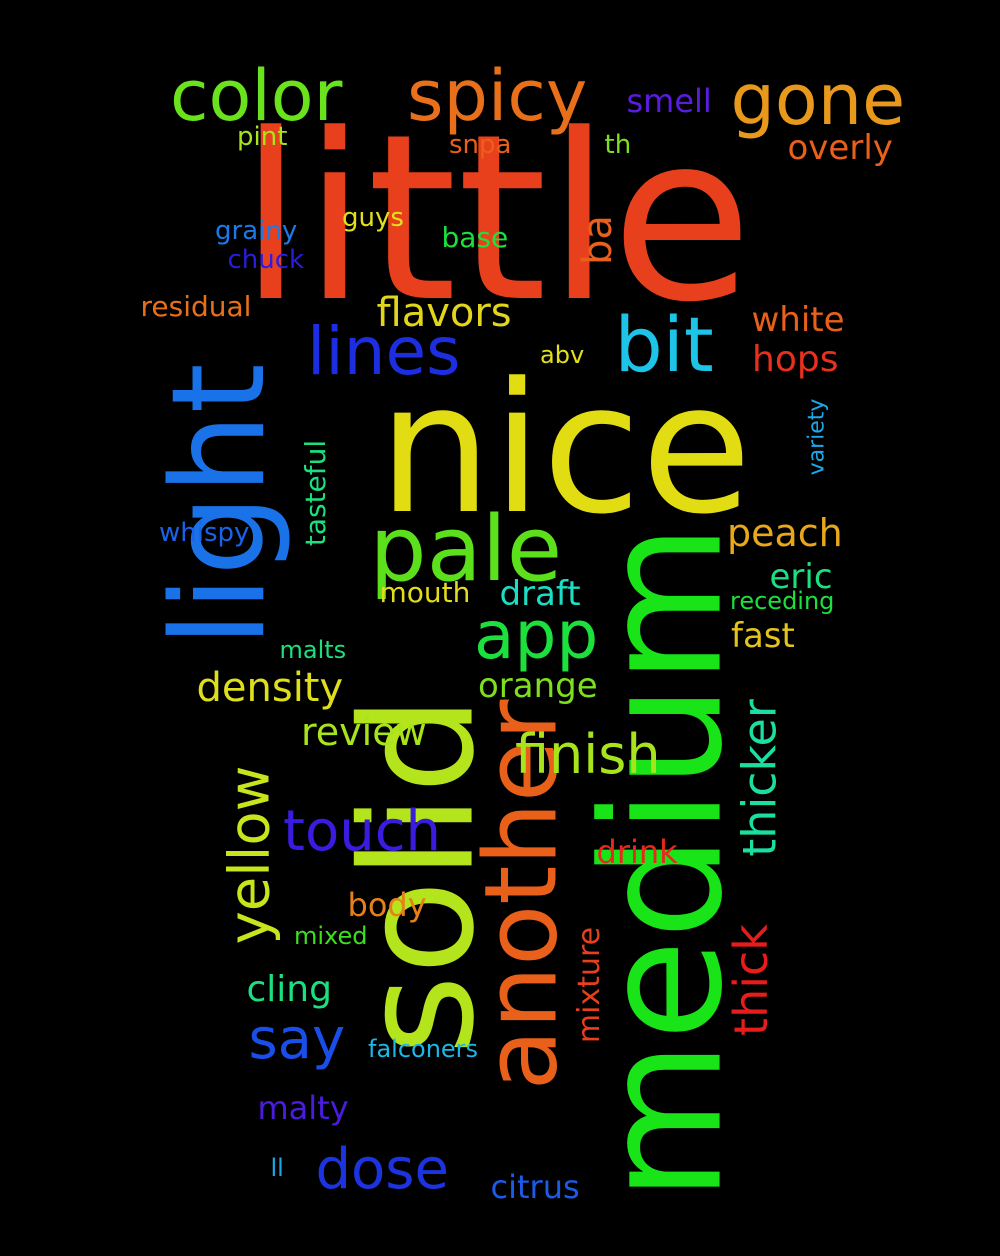 The height and width of the screenshot is (1256, 1000). What do you see at coordinates (331, 936) in the screenshot?
I see `word-mixed: mixed` at bounding box center [331, 936].